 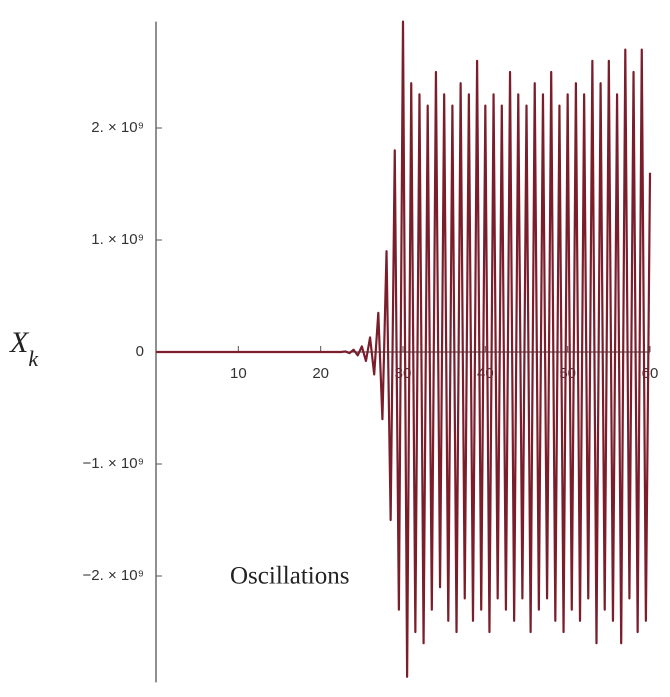 What do you see at coordinates (33, 358) in the screenshot?
I see `y-label-subscript: k` at bounding box center [33, 358].